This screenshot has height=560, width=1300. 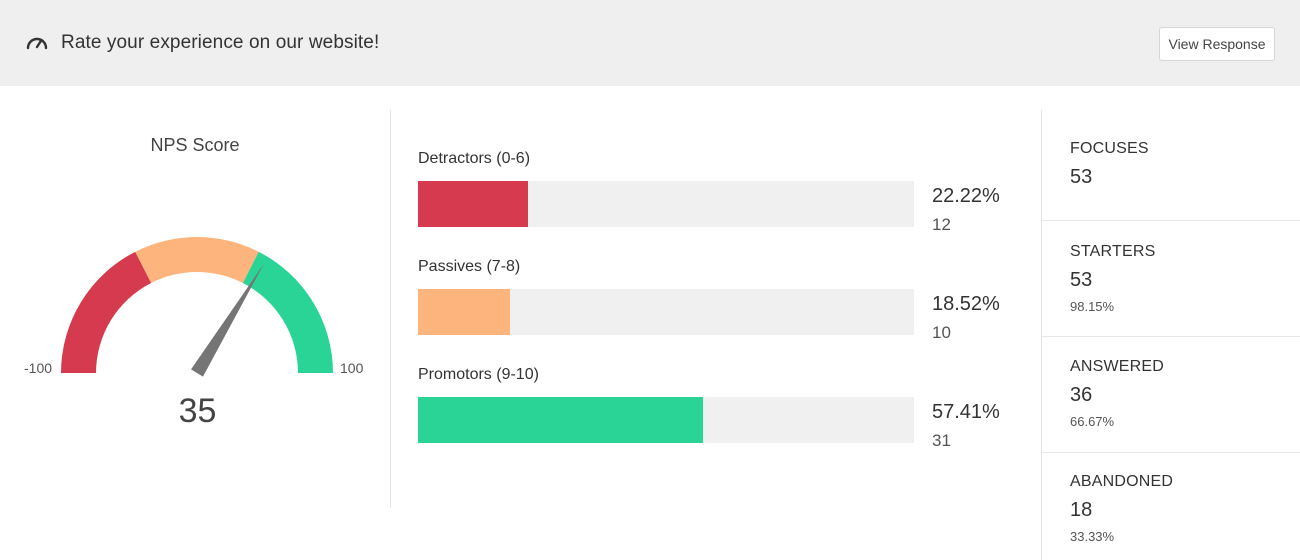 What do you see at coordinates (966, 412) in the screenshot?
I see `promotors-percent: 57.41%` at bounding box center [966, 412].